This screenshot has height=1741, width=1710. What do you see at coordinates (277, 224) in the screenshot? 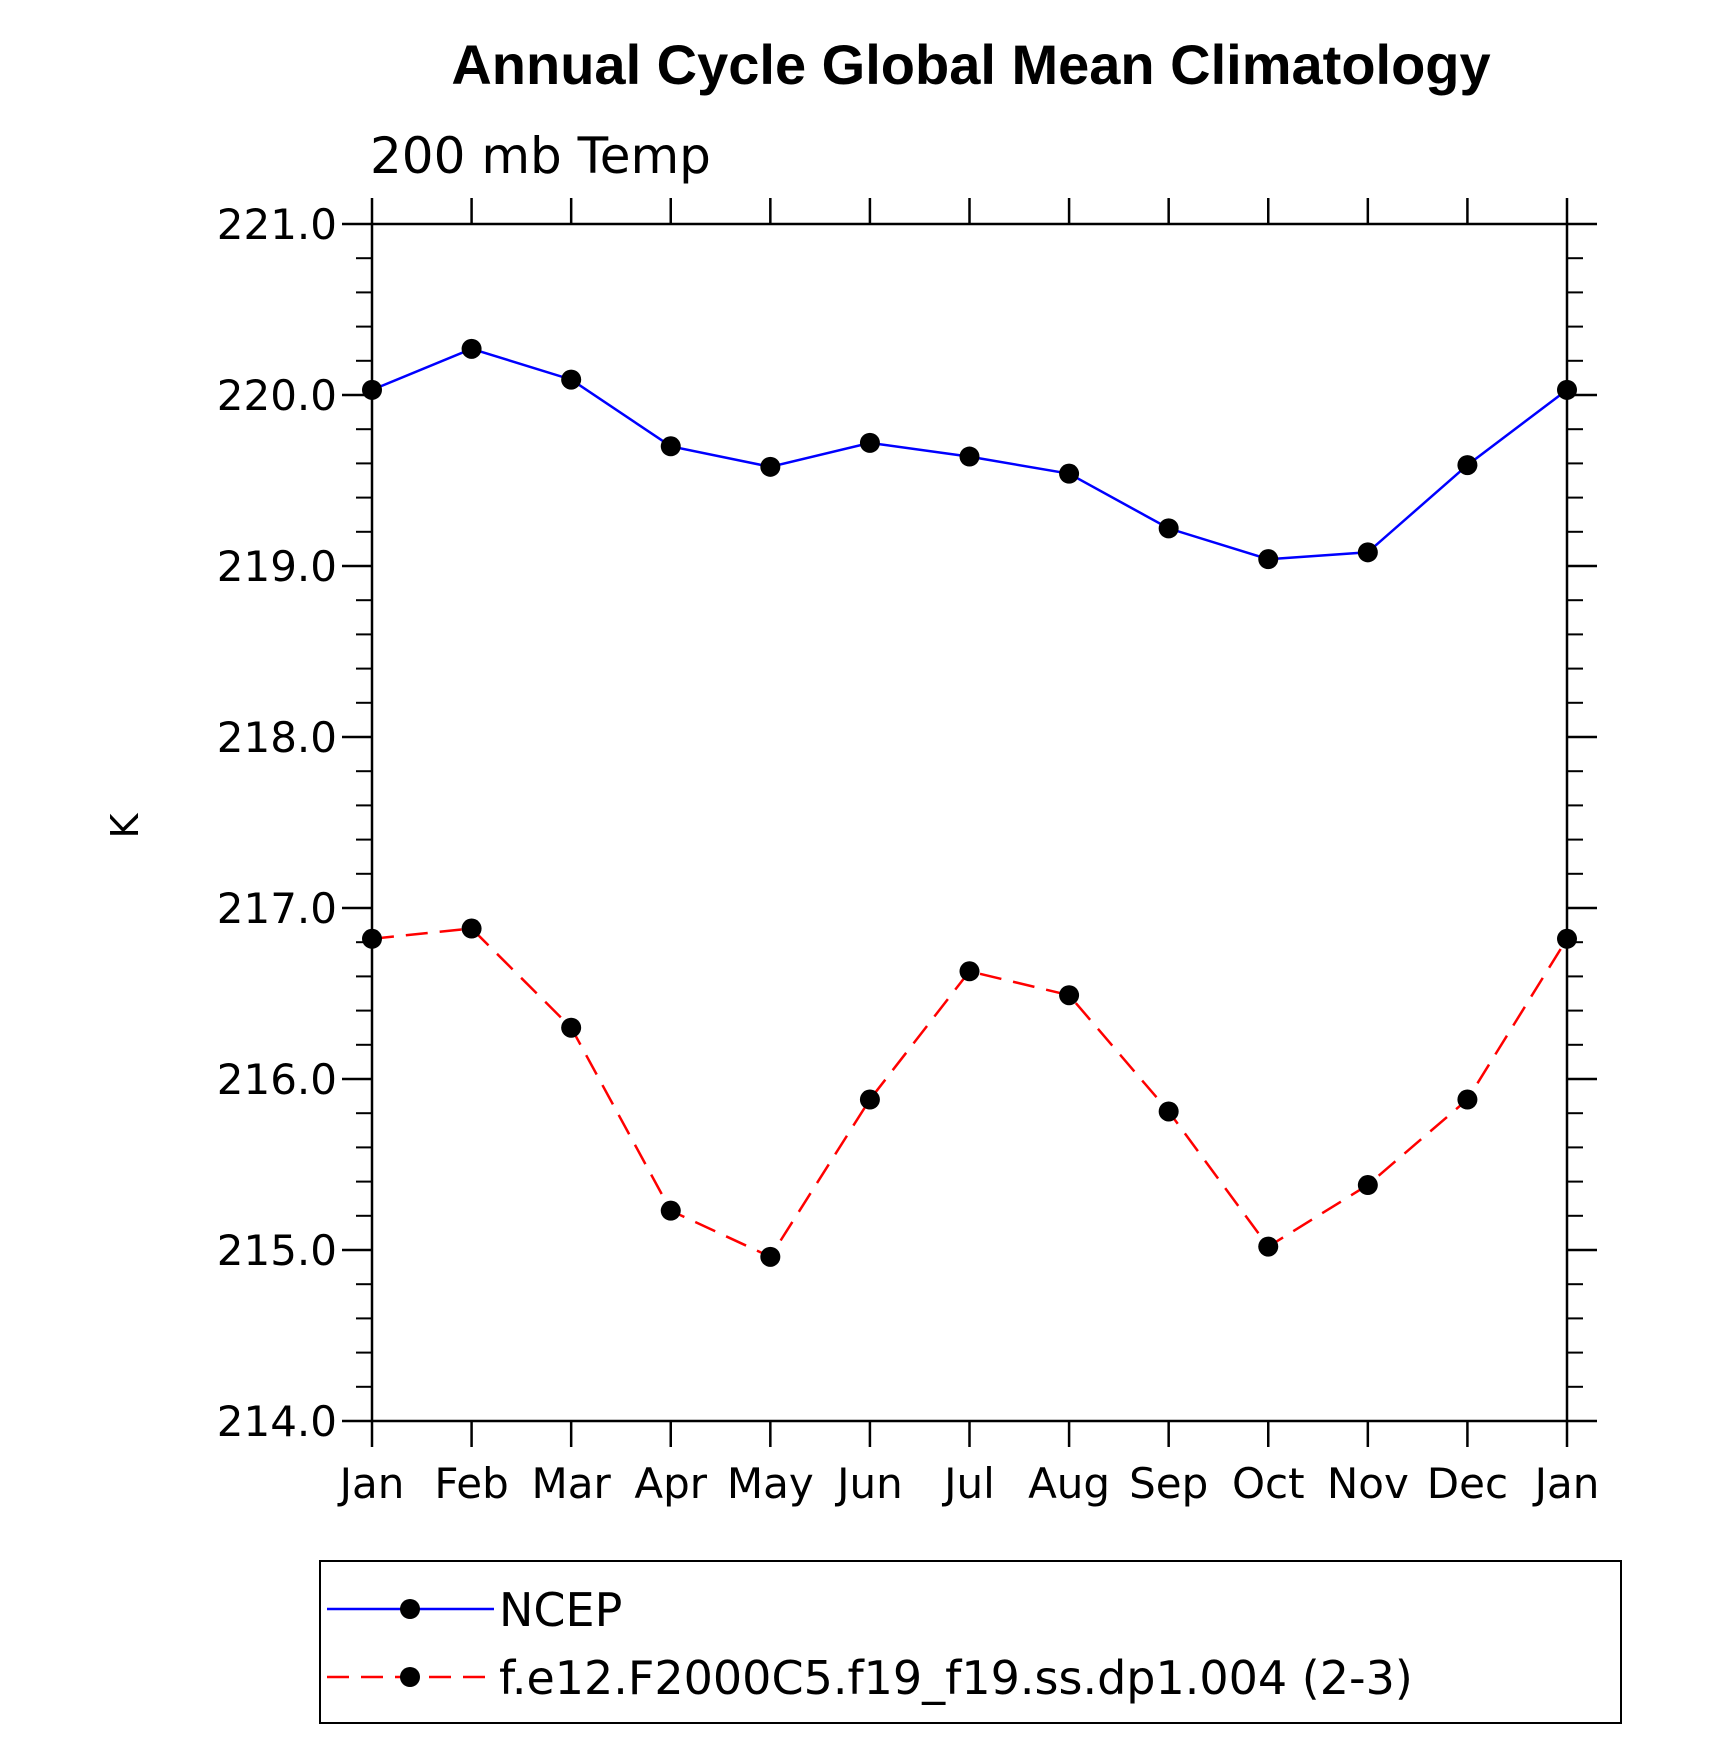
I see `y-tick-label: 221.0` at bounding box center [277, 224].